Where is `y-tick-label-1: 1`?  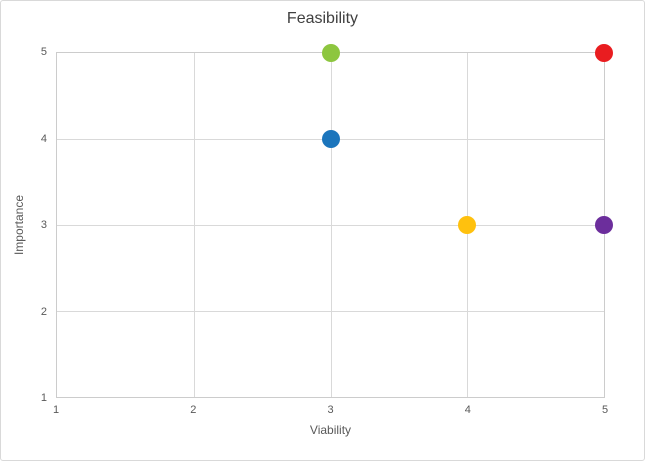 y-tick-label-1: 1 is located at coordinates (43, 398).